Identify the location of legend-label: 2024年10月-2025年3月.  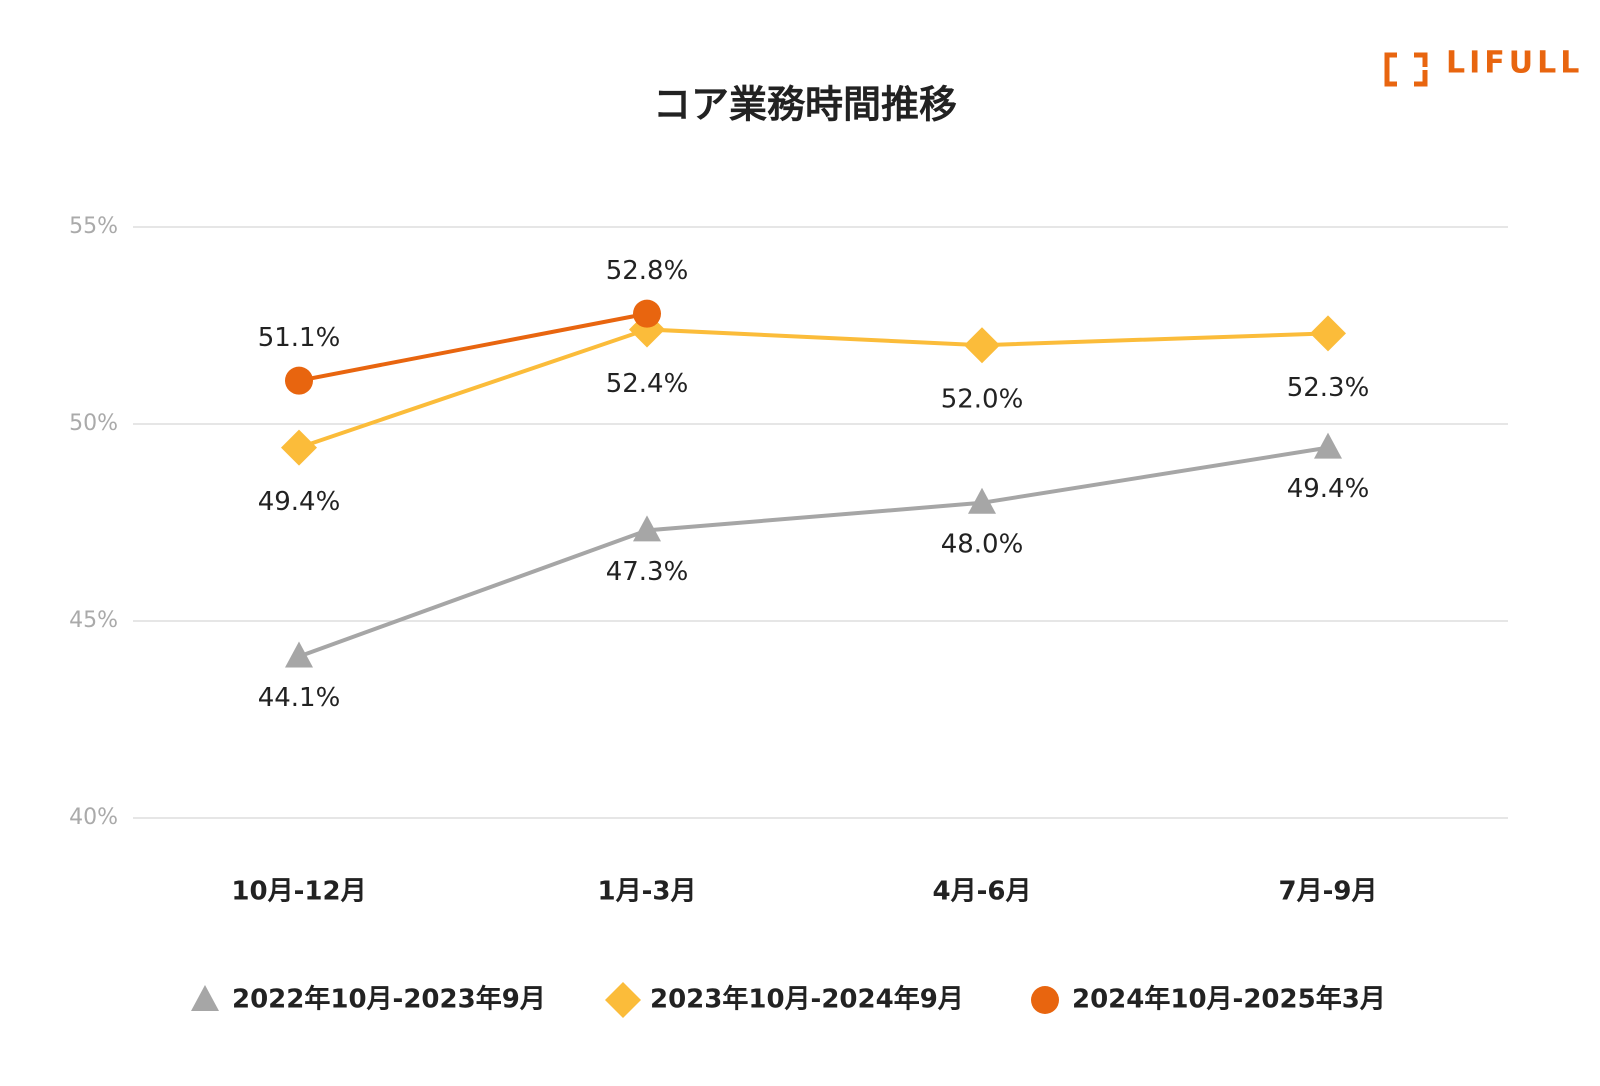
(1229, 999).